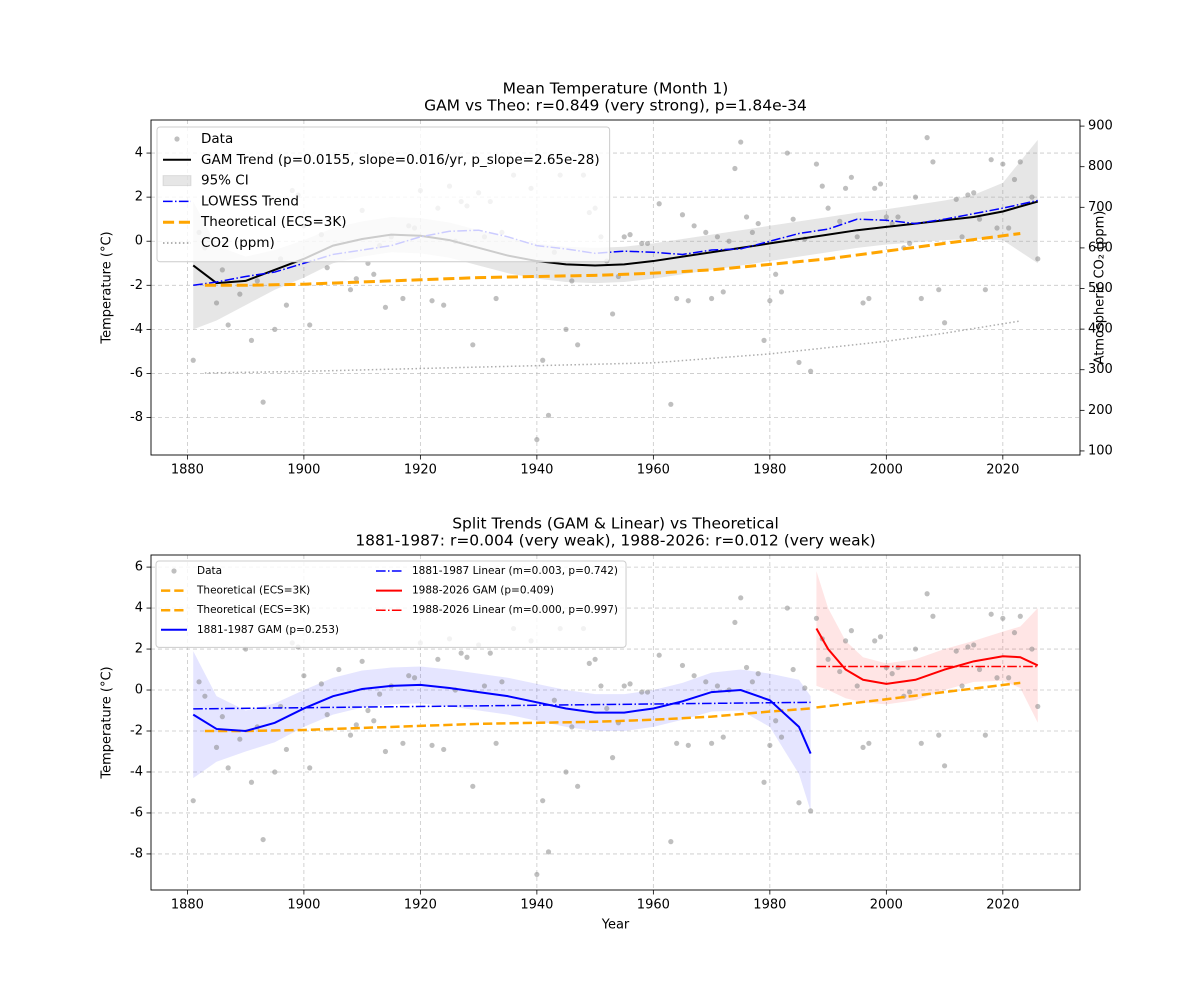 The image size is (1200, 1000). I want to click on x-tick-label: 1980, so click(769, 905).